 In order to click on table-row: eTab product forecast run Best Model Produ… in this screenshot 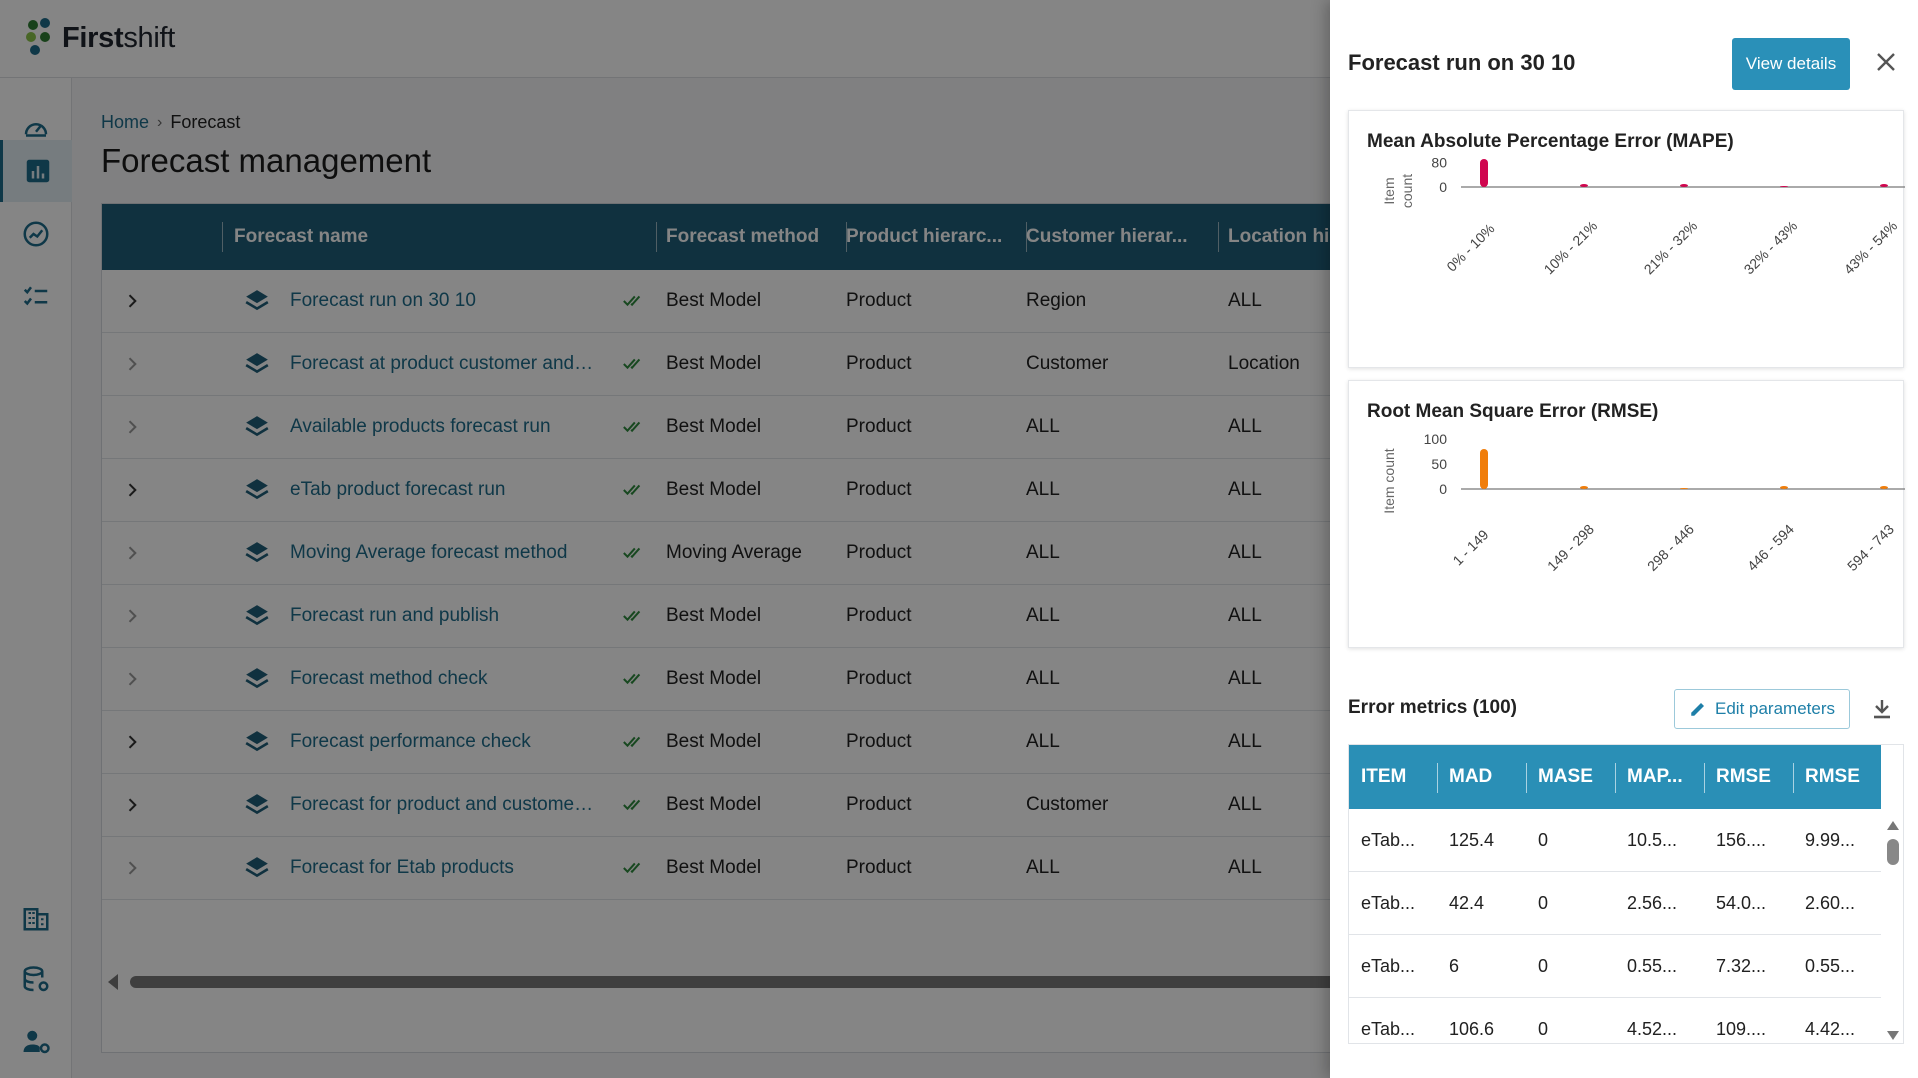, I will do `click(766, 490)`.